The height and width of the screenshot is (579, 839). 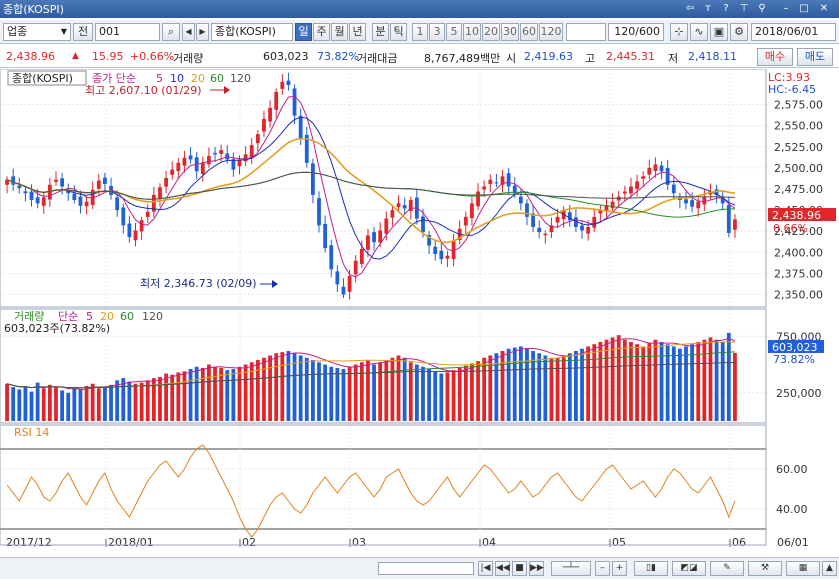 I want to click on change-value: 15.95, so click(x=108, y=56).